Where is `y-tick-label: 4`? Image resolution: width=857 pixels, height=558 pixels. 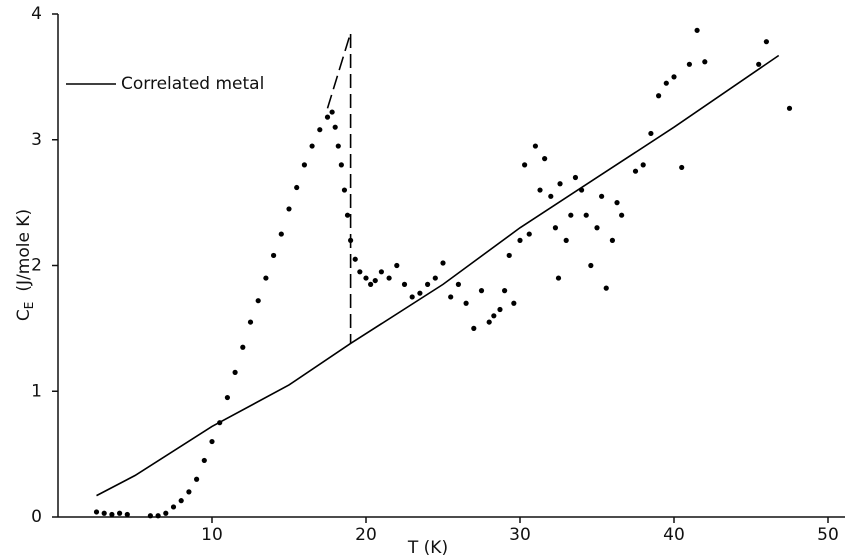
y-tick-label: 4 is located at coordinates (36, 14).